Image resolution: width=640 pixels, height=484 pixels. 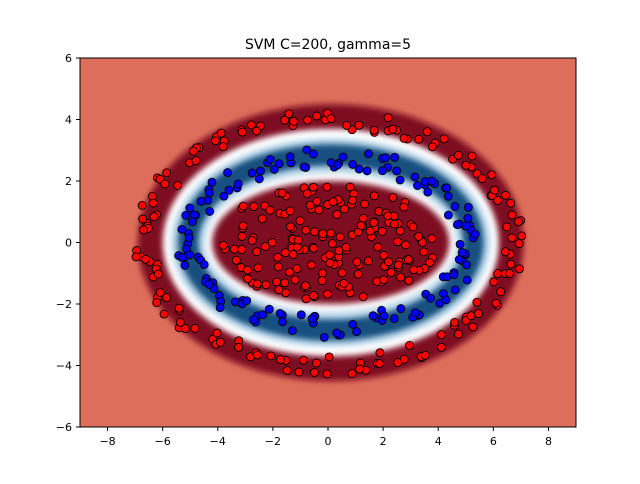 What do you see at coordinates (64, 427) in the screenshot?
I see `y-tick-label: −6` at bounding box center [64, 427].